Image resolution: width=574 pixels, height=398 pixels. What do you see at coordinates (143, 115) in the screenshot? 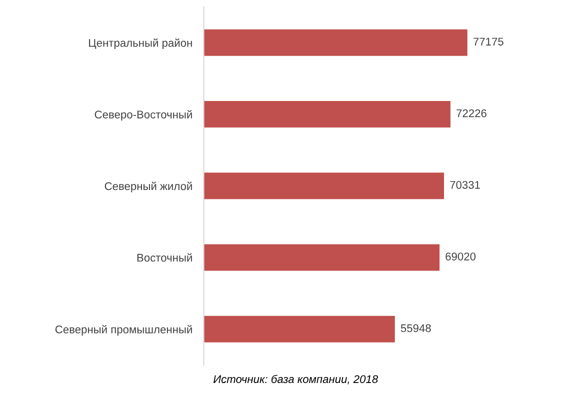
I see `y-tick-label: Северо-Восточный` at bounding box center [143, 115].